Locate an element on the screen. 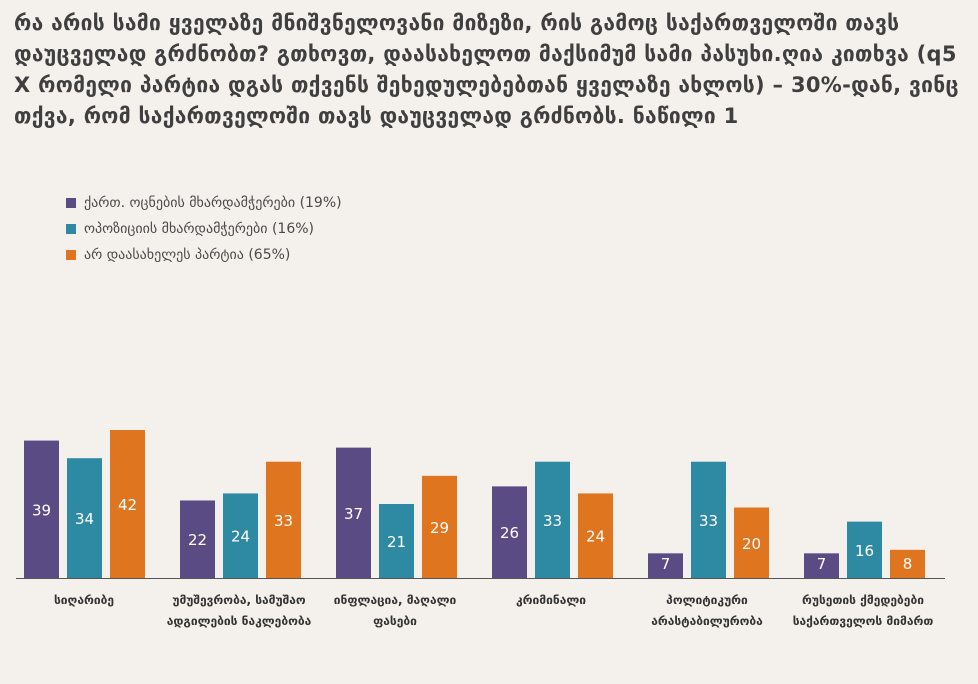  bar-s3-c5 is located at coordinates (907, 563).